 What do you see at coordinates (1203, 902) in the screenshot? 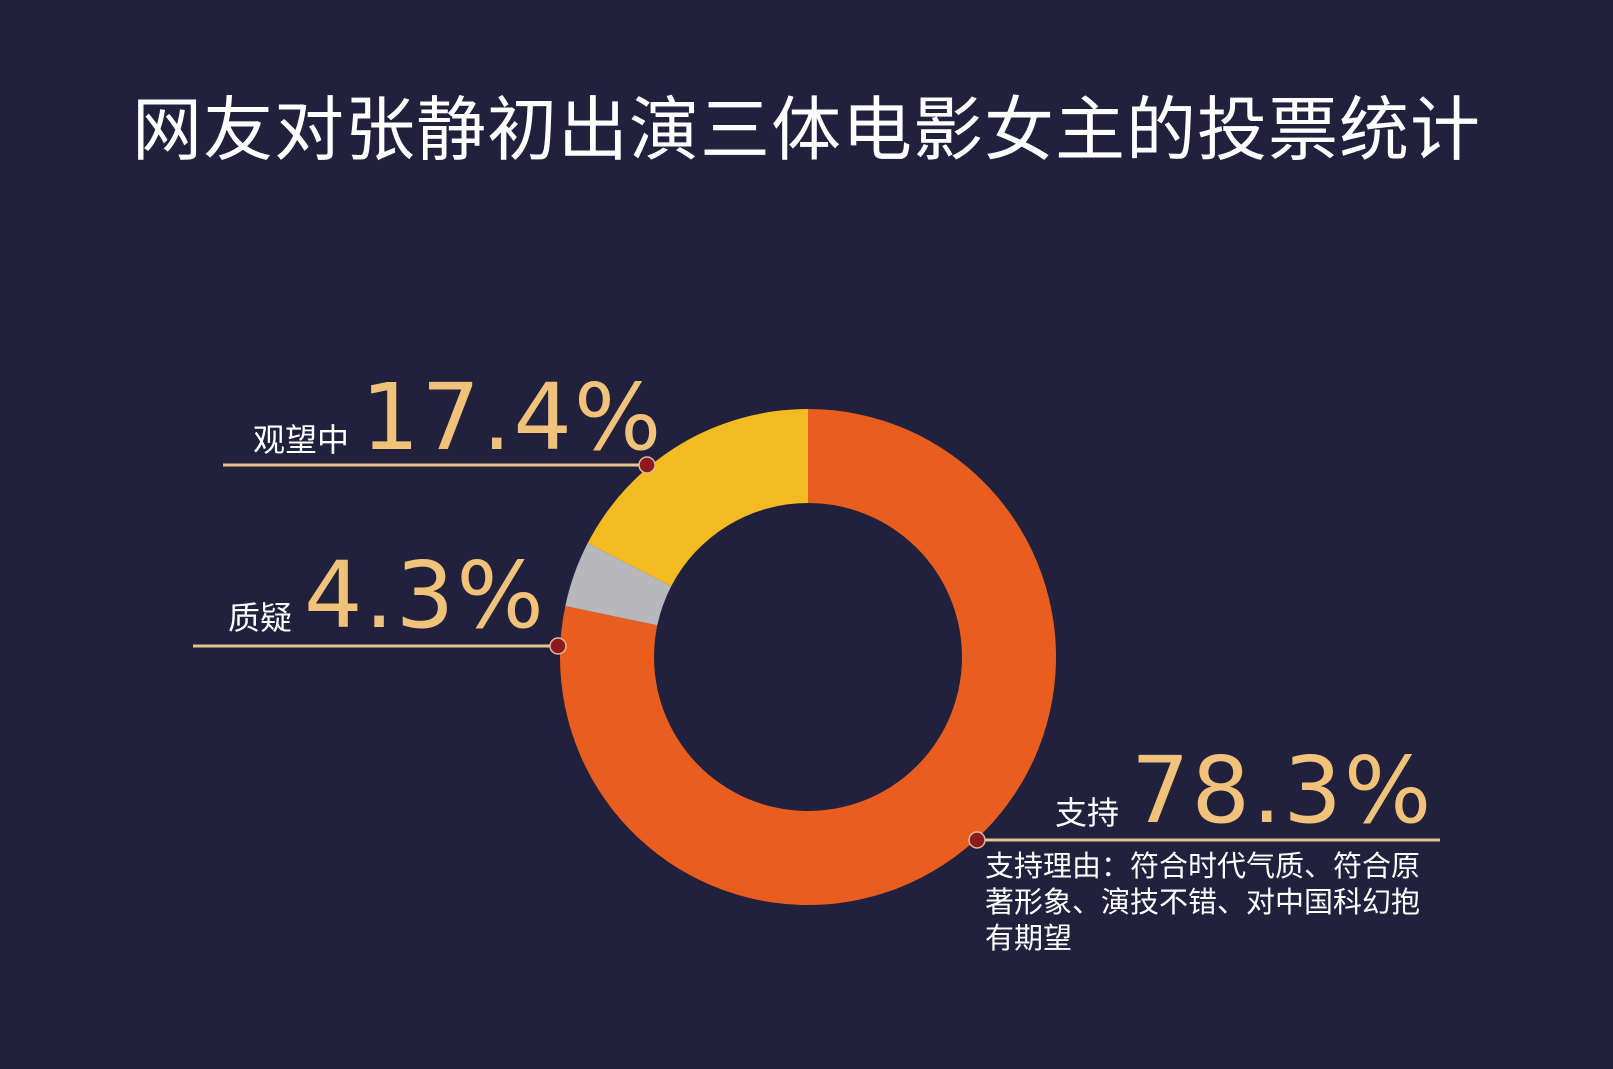
I see `support-reason-note: 支持理由：符合时代气质、符合原著形象、演技不错、对中国科幻抱有期望` at bounding box center [1203, 902].